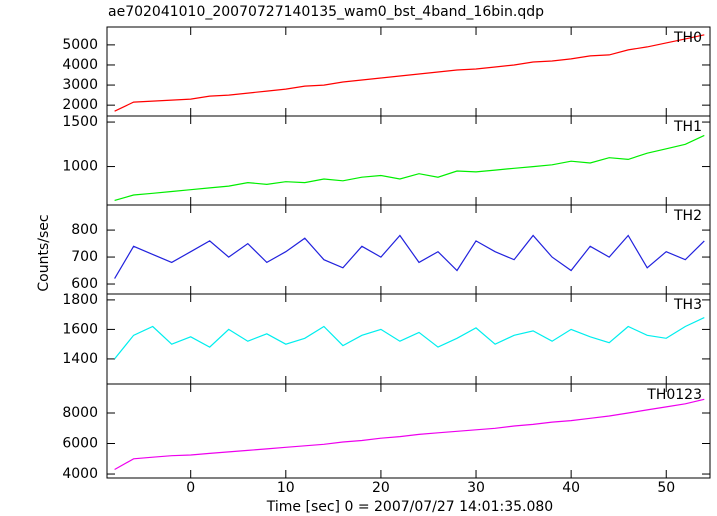 The width and height of the screenshot is (717, 516). I want to click on x-axis-label: Time [sec] 0 = 2007/07/27 14:01:35.080, so click(409, 507).